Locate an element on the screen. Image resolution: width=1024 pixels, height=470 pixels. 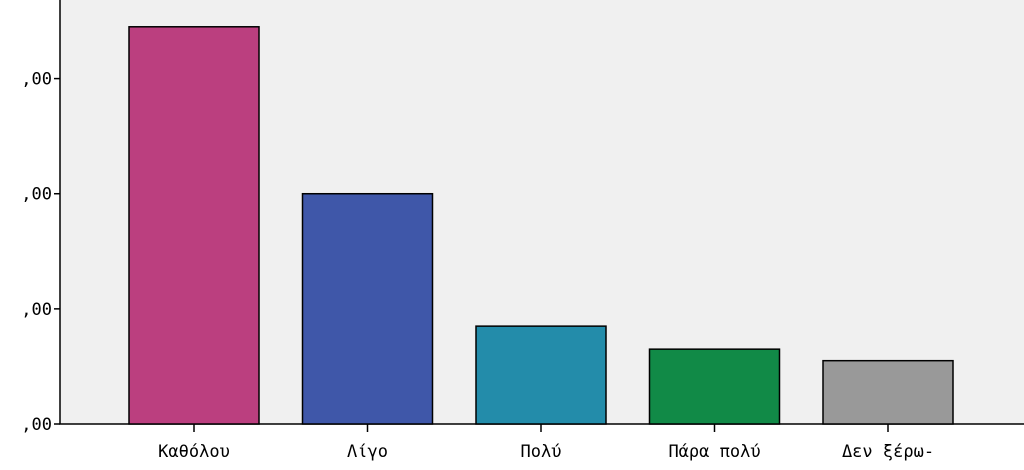
y-axis: ,00 ,00 ,00 ,00 is located at coordinates (40, 252).